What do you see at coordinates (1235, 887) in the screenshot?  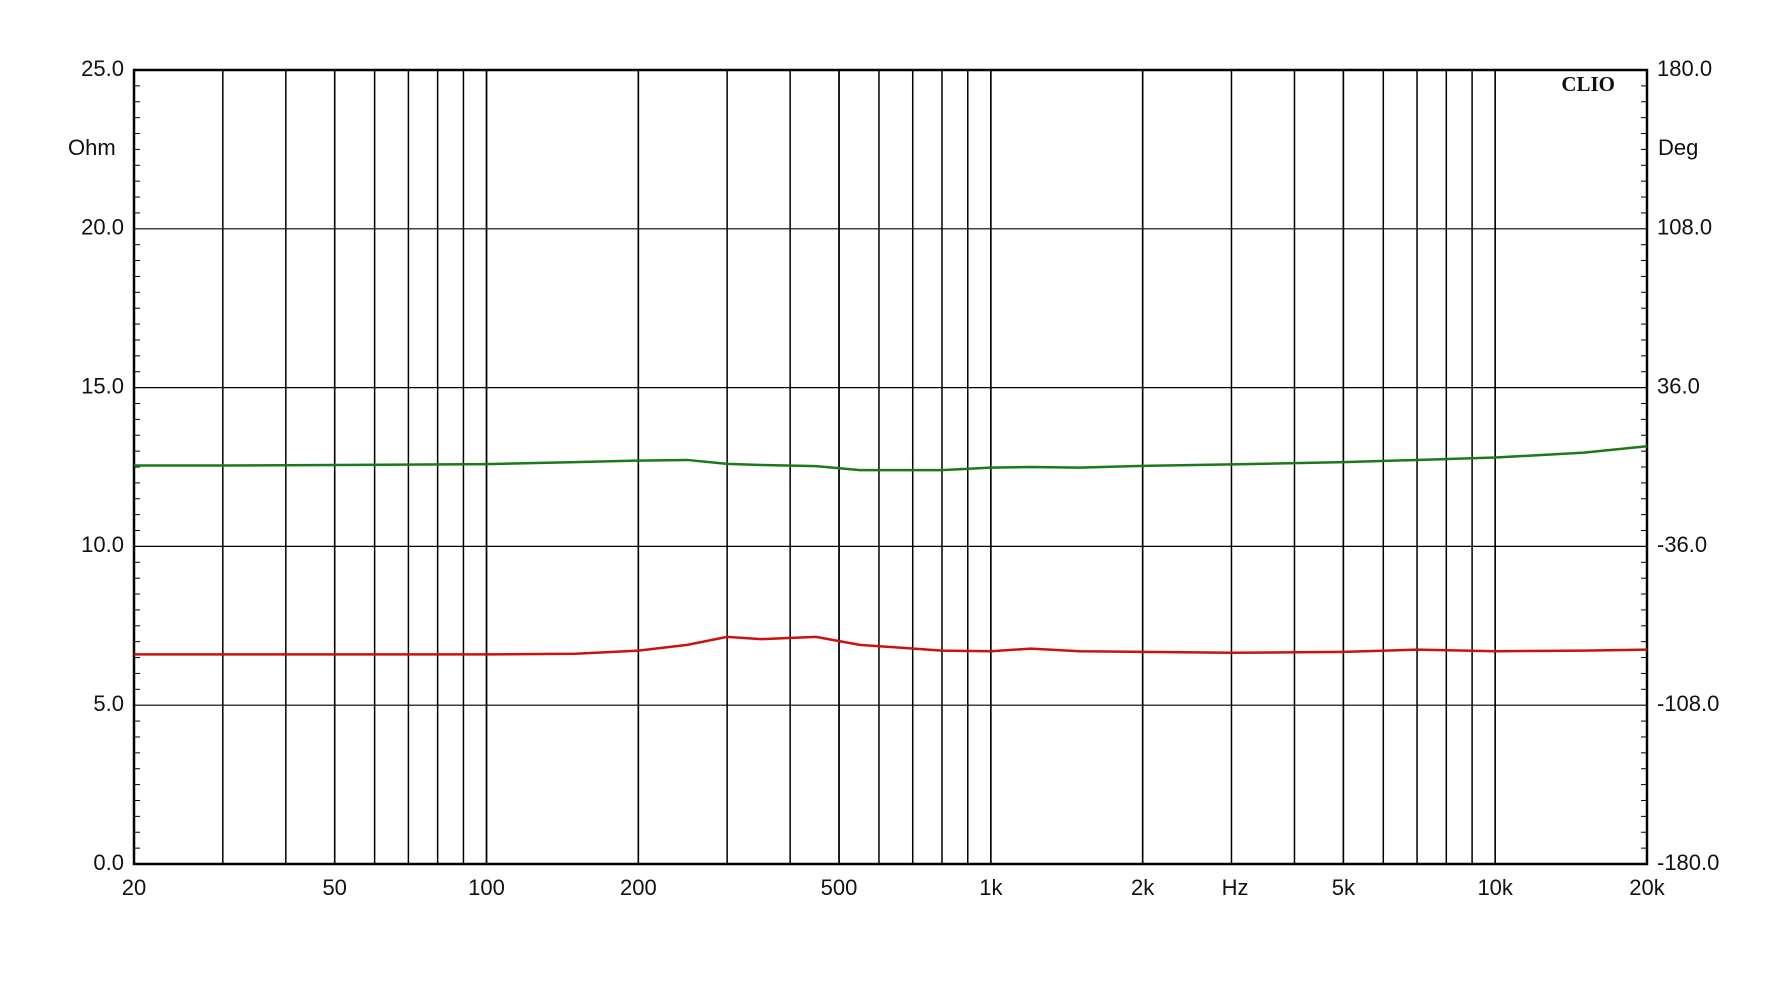 I see `x-axis-label: Hz` at bounding box center [1235, 887].